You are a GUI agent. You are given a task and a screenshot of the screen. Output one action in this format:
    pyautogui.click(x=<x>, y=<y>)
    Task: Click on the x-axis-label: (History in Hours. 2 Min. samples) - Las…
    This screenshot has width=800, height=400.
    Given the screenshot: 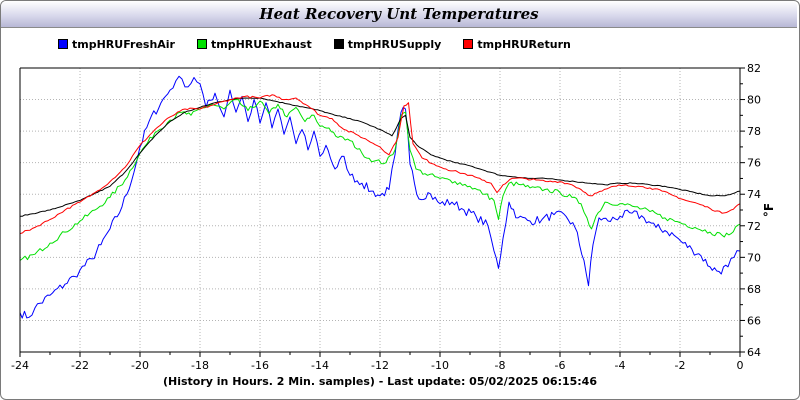 What is the action you would take?
    pyautogui.click(x=379, y=381)
    